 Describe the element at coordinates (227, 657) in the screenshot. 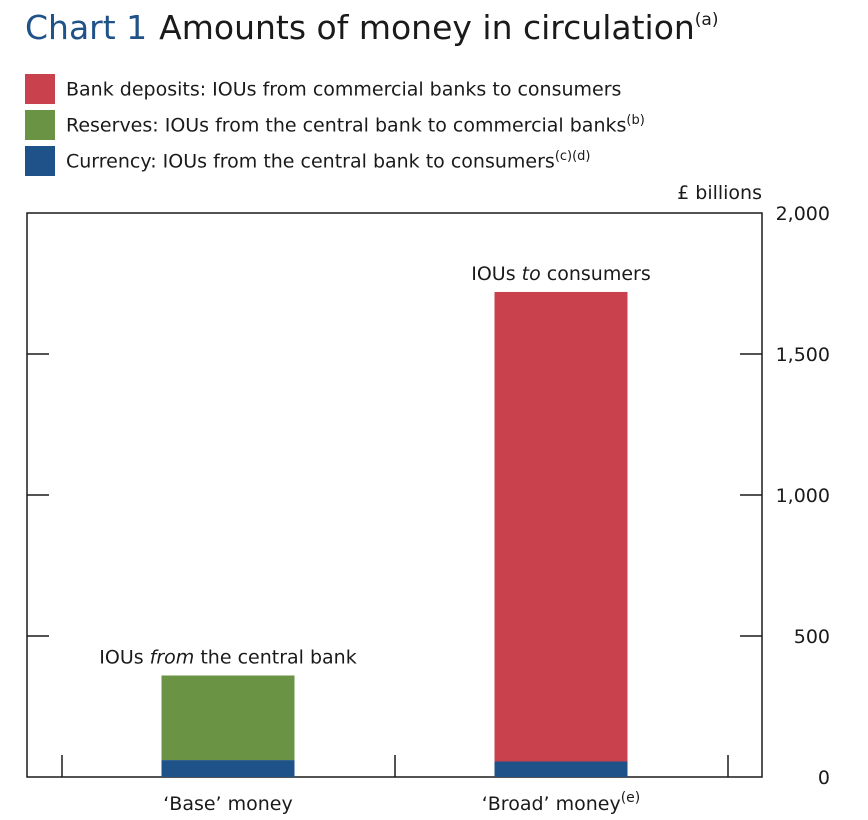

I see `bar-annotation: IOUs from the central bank` at that location.